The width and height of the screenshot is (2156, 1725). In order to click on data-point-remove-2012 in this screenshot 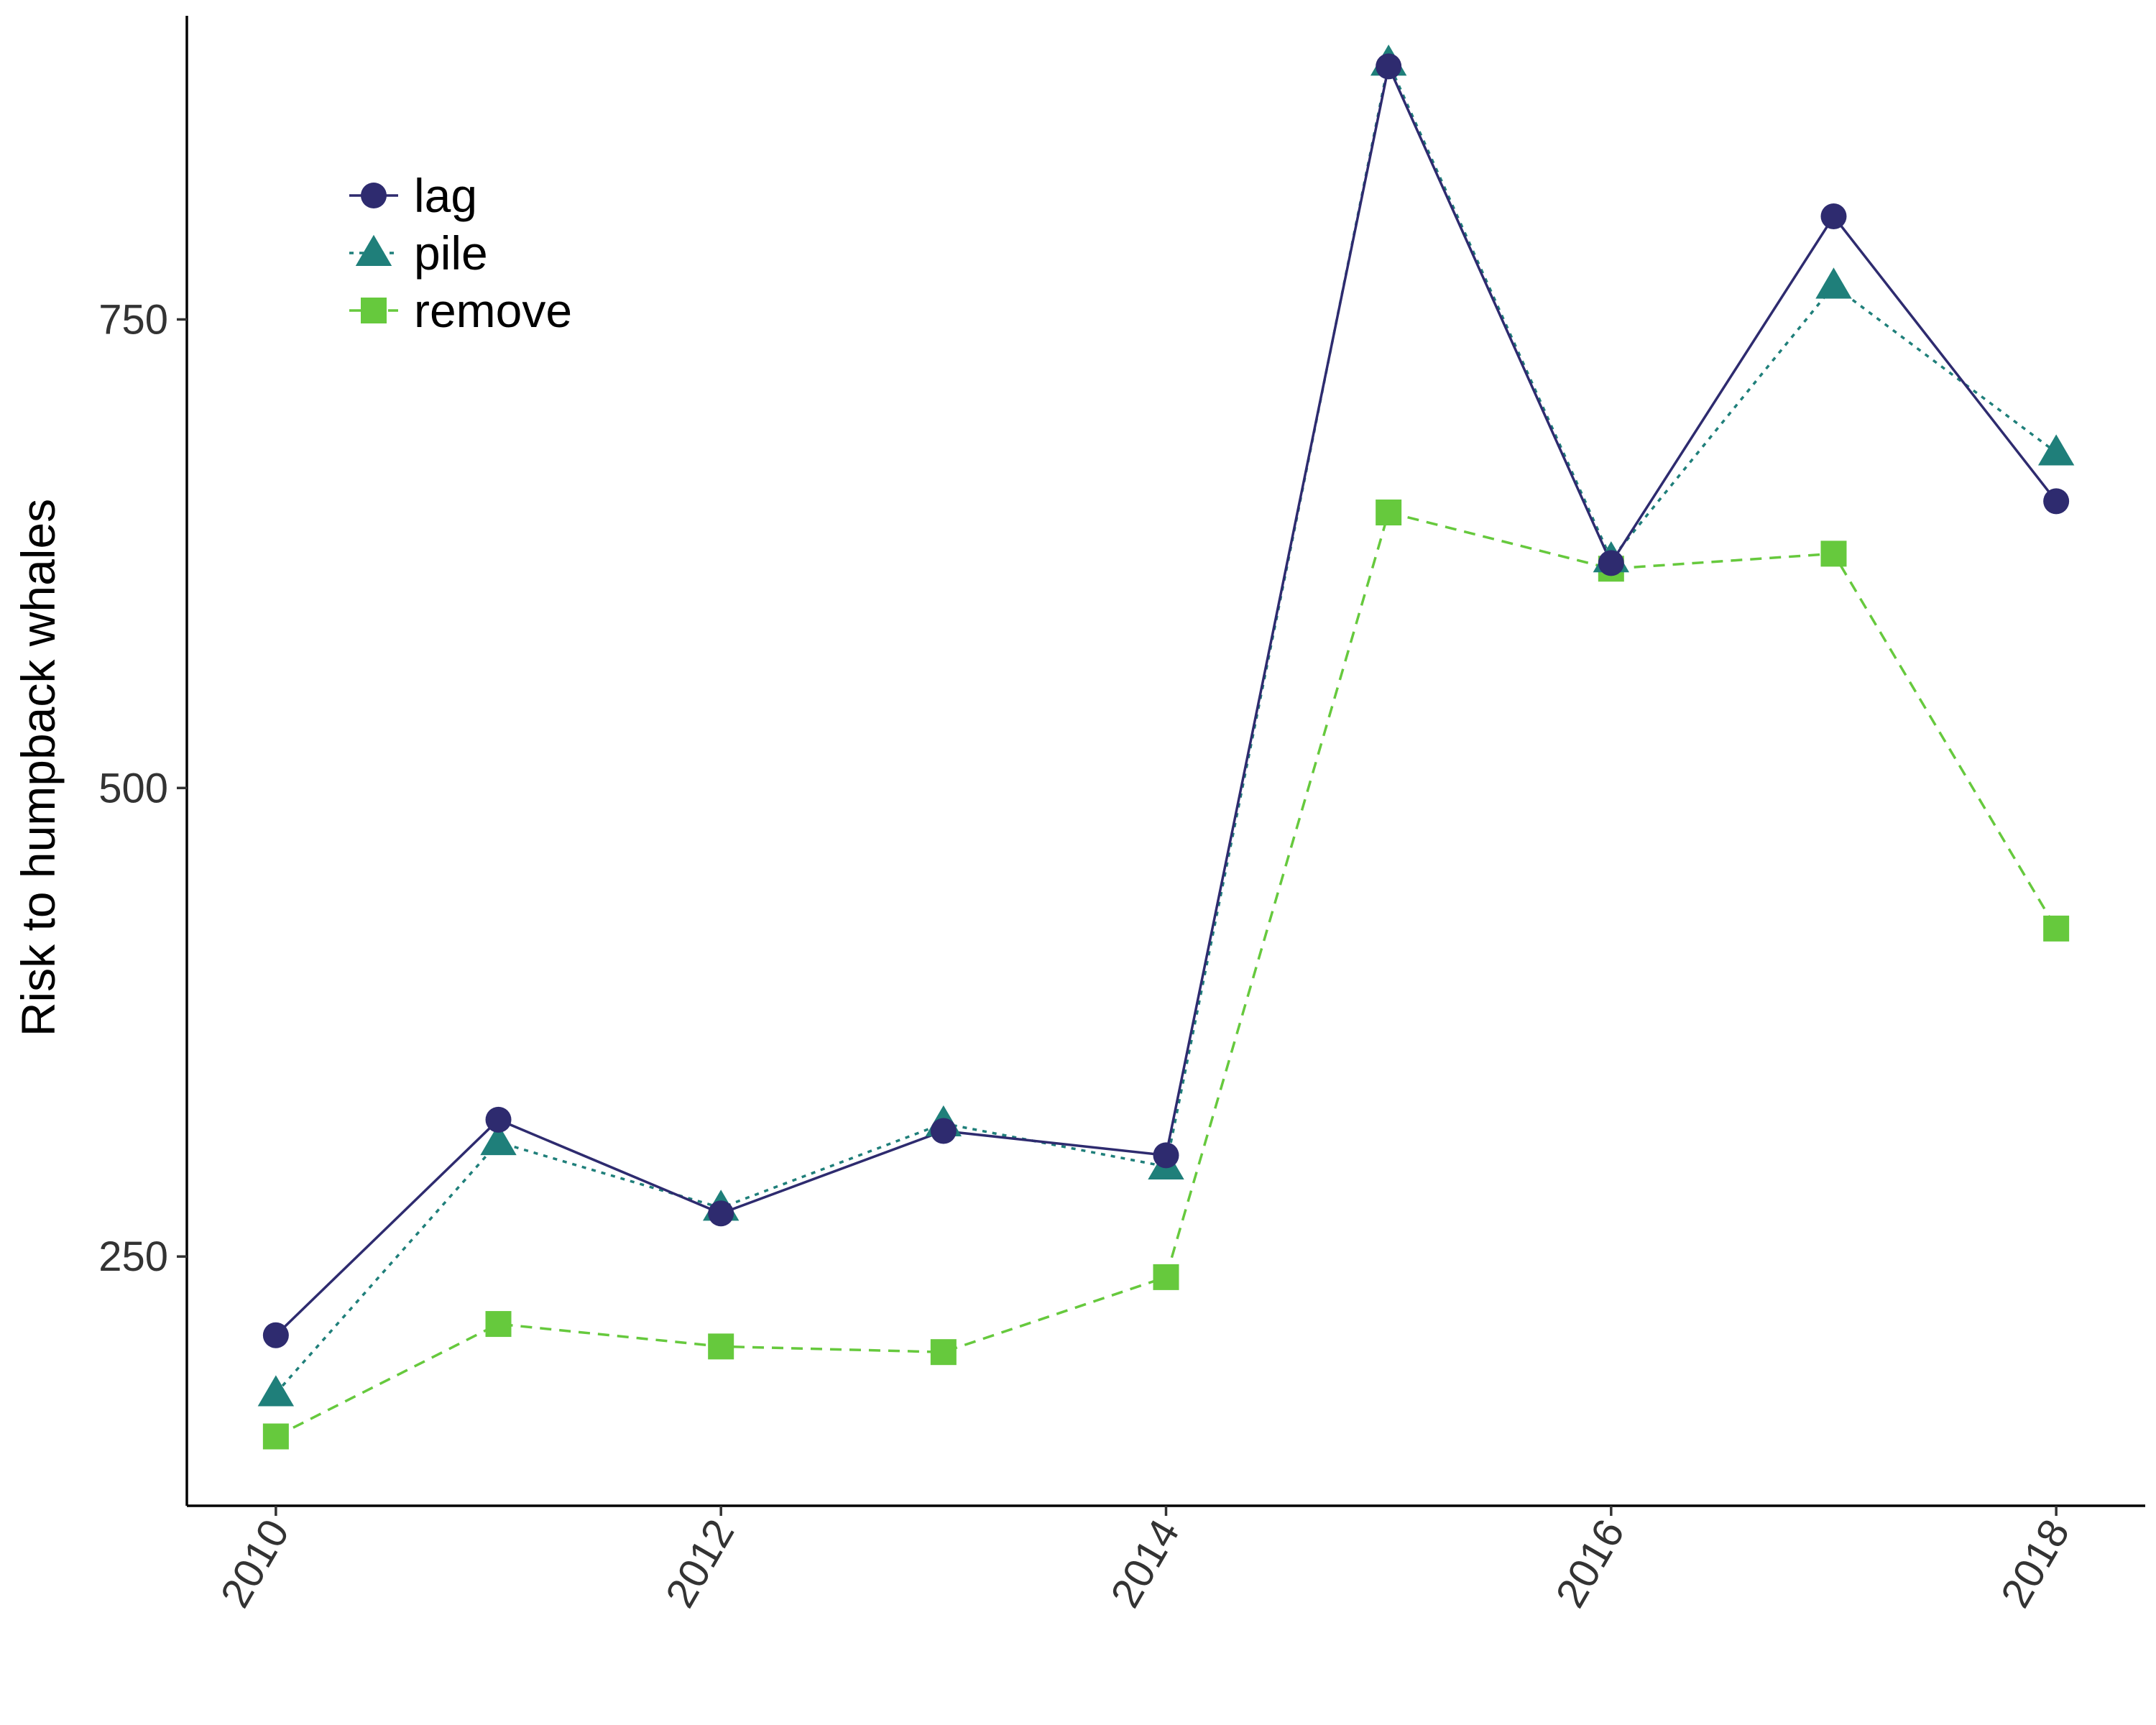, I will do `click(721, 1346)`.